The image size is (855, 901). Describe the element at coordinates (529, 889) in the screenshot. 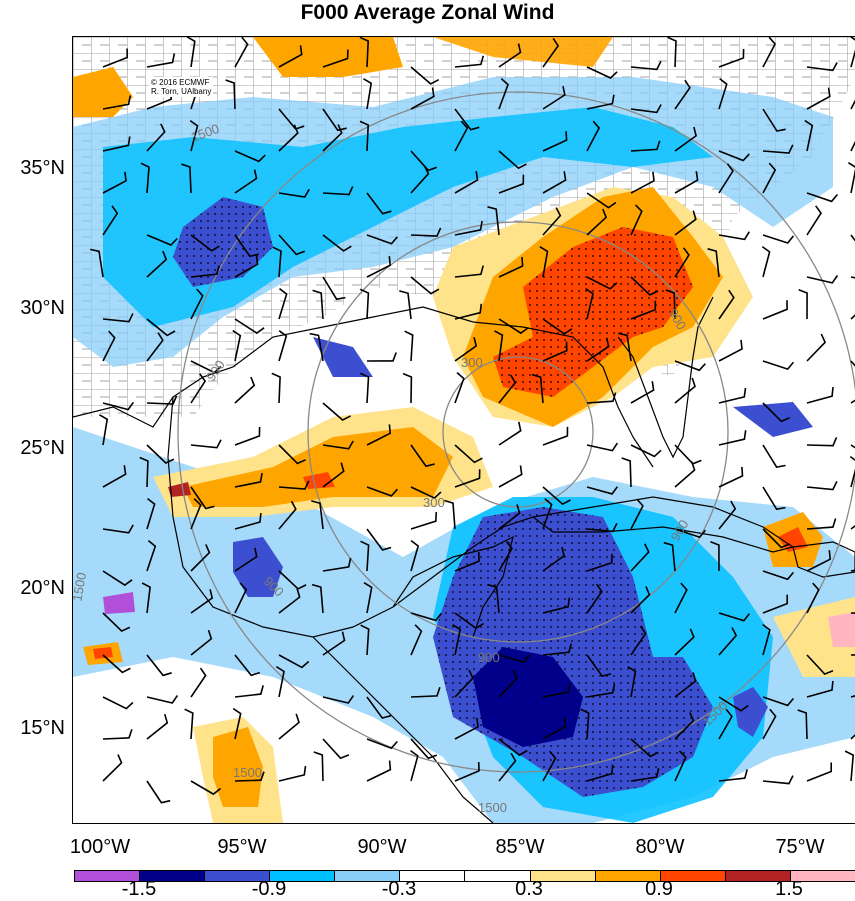

I see `colorbar-label: 0.3` at that location.